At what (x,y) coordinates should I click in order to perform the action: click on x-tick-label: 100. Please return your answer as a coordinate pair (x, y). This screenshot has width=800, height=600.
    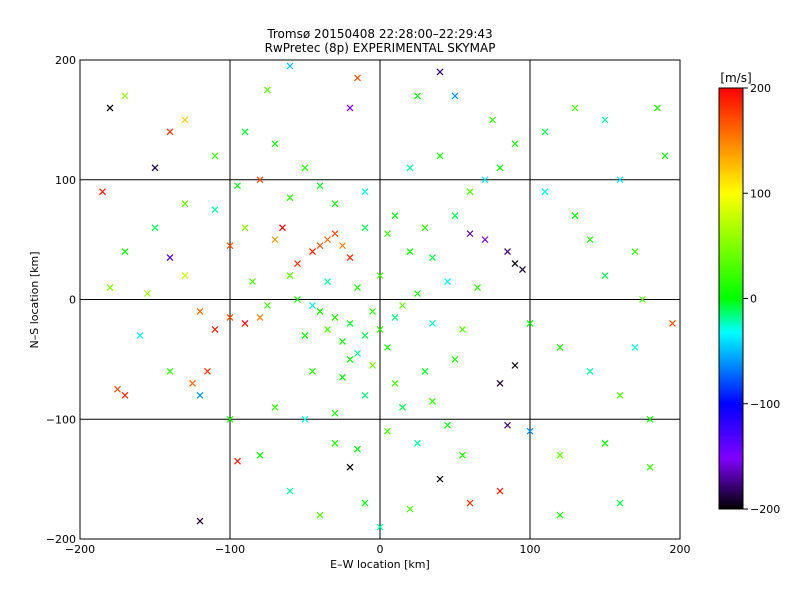
    Looking at the image, I should click on (530, 549).